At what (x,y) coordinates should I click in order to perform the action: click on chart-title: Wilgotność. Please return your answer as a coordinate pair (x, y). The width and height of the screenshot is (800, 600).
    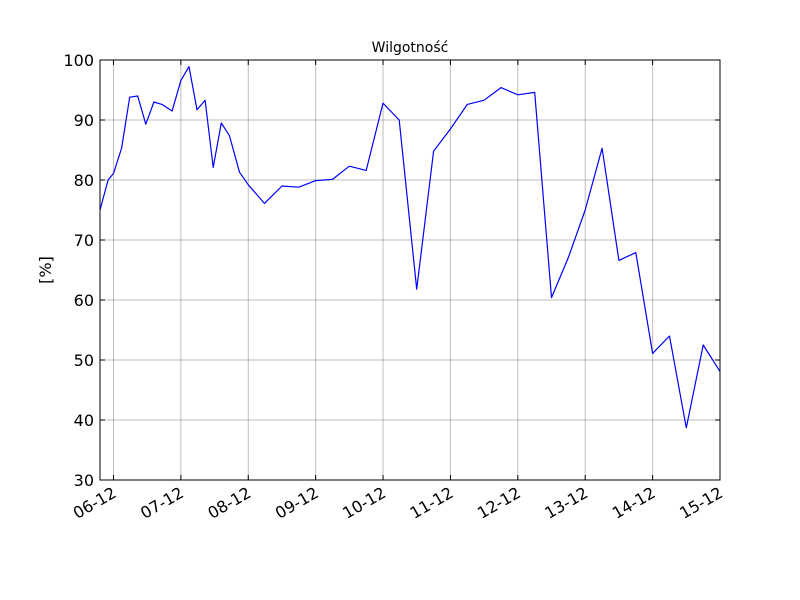
    Looking at the image, I should click on (410, 48).